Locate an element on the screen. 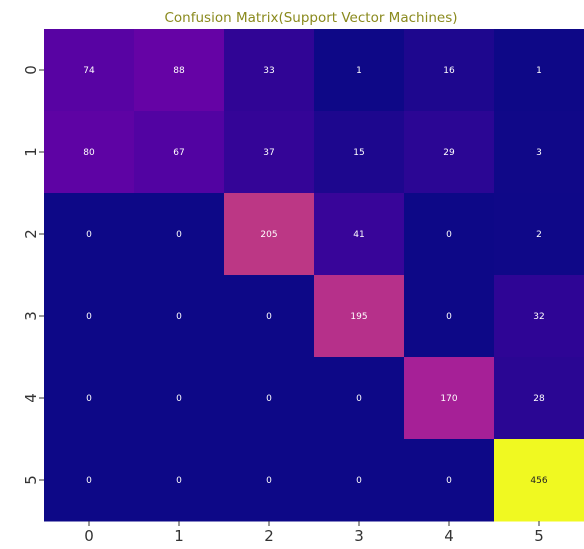 This screenshot has width=584, height=549. y-tick-label: 4 is located at coordinates (31, 398).